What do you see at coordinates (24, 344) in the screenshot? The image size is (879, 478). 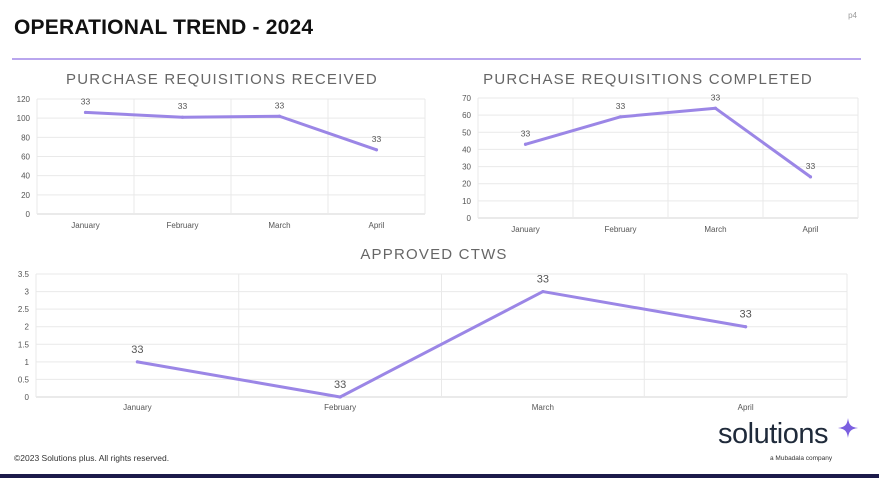 I see `y-tick-label: 1.5` at bounding box center [24, 344].